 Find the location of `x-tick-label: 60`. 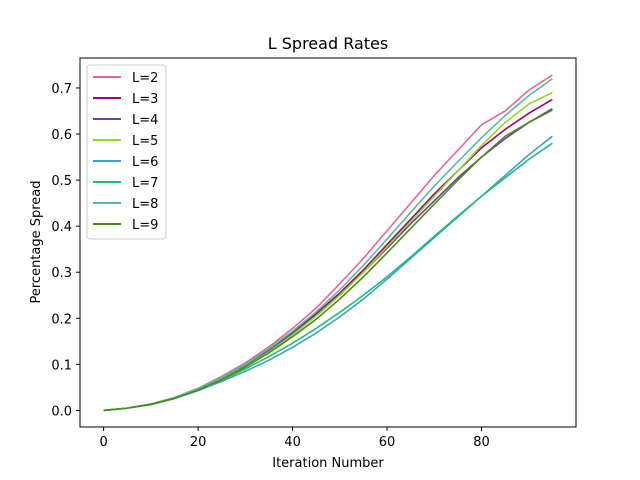

x-tick-label: 60 is located at coordinates (387, 442).